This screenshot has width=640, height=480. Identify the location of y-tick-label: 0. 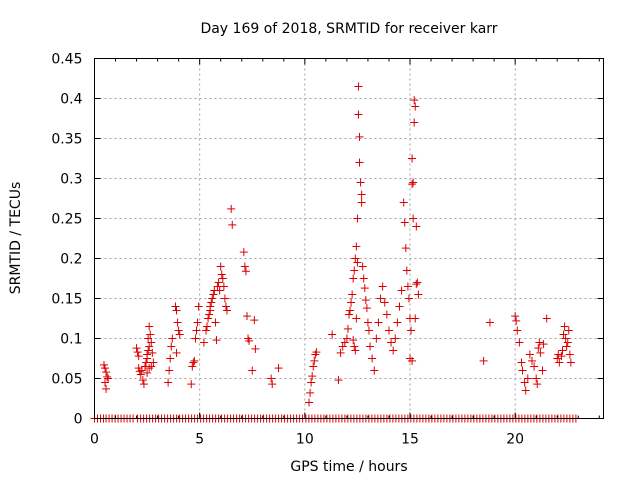
(78, 420).